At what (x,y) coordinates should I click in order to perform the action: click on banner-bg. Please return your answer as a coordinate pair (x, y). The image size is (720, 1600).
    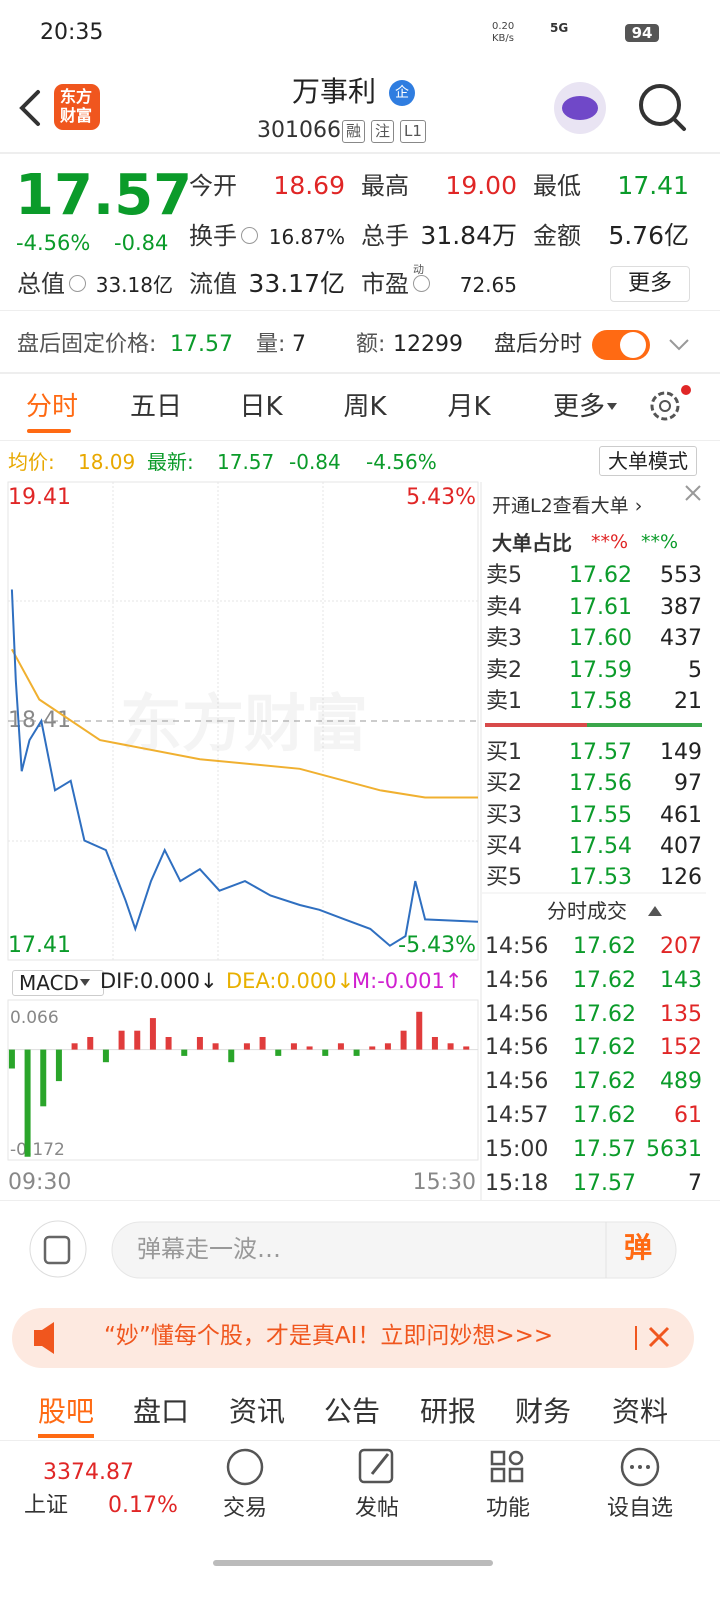
    Looking at the image, I should click on (353, 1338).